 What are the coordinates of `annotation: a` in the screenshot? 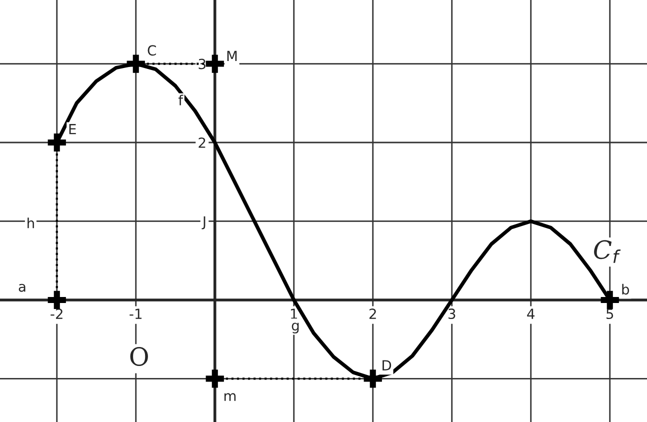 It's located at (22, 288).